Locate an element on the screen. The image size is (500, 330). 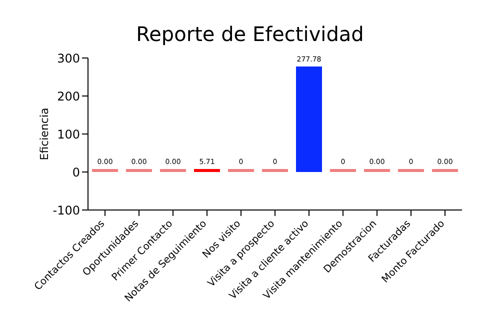
y-tick-label: 200 is located at coordinates (68, 96).